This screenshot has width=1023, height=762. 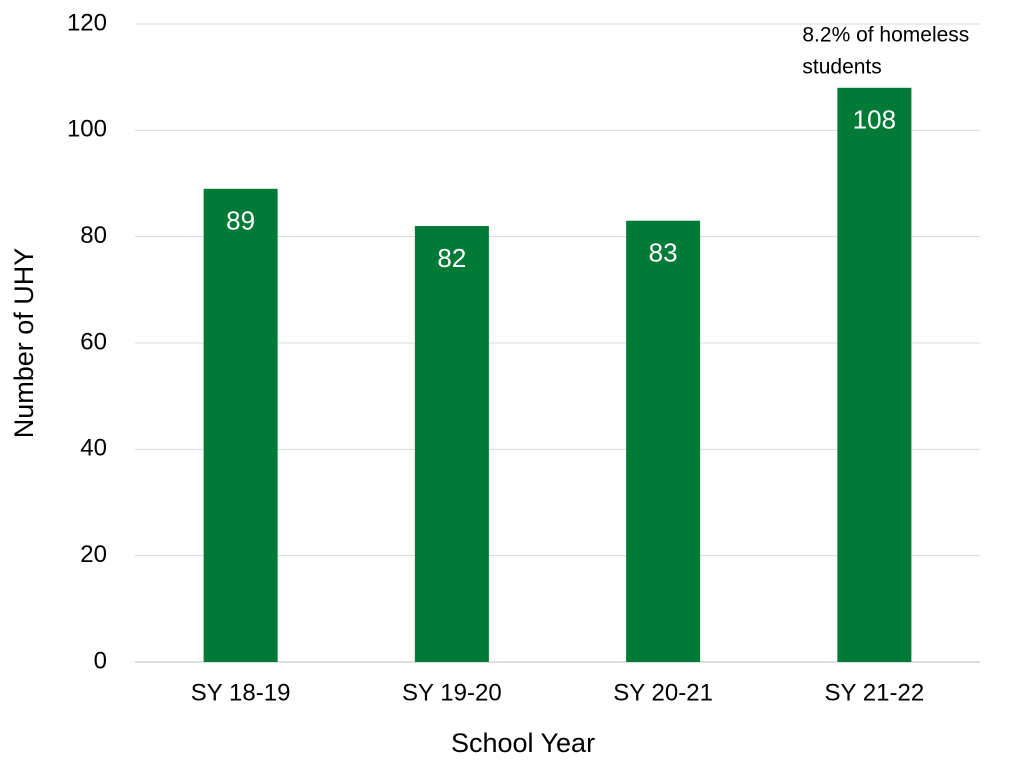 I want to click on y-tick-label: 40, so click(x=93, y=448).